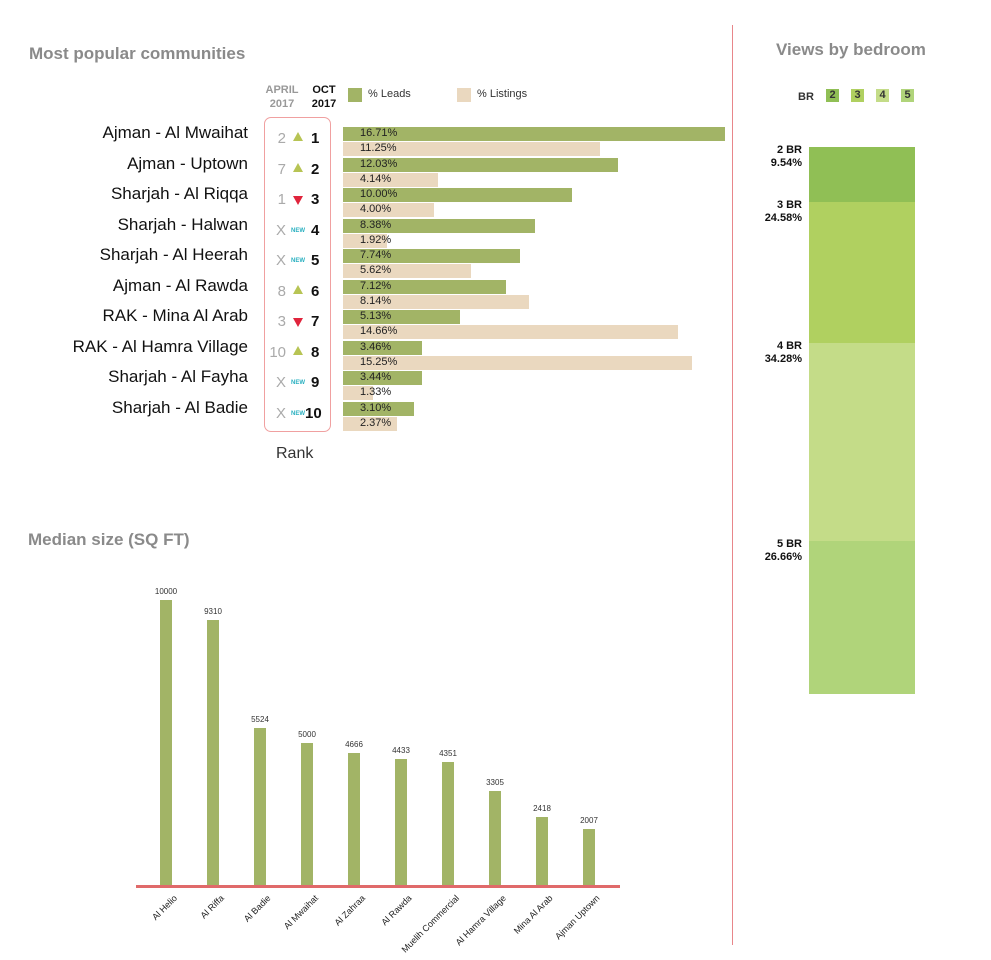 Image resolution: width=991 pixels, height=960 pixels. I want to click on legend-listings-label: % Listings, so click(502, 94).